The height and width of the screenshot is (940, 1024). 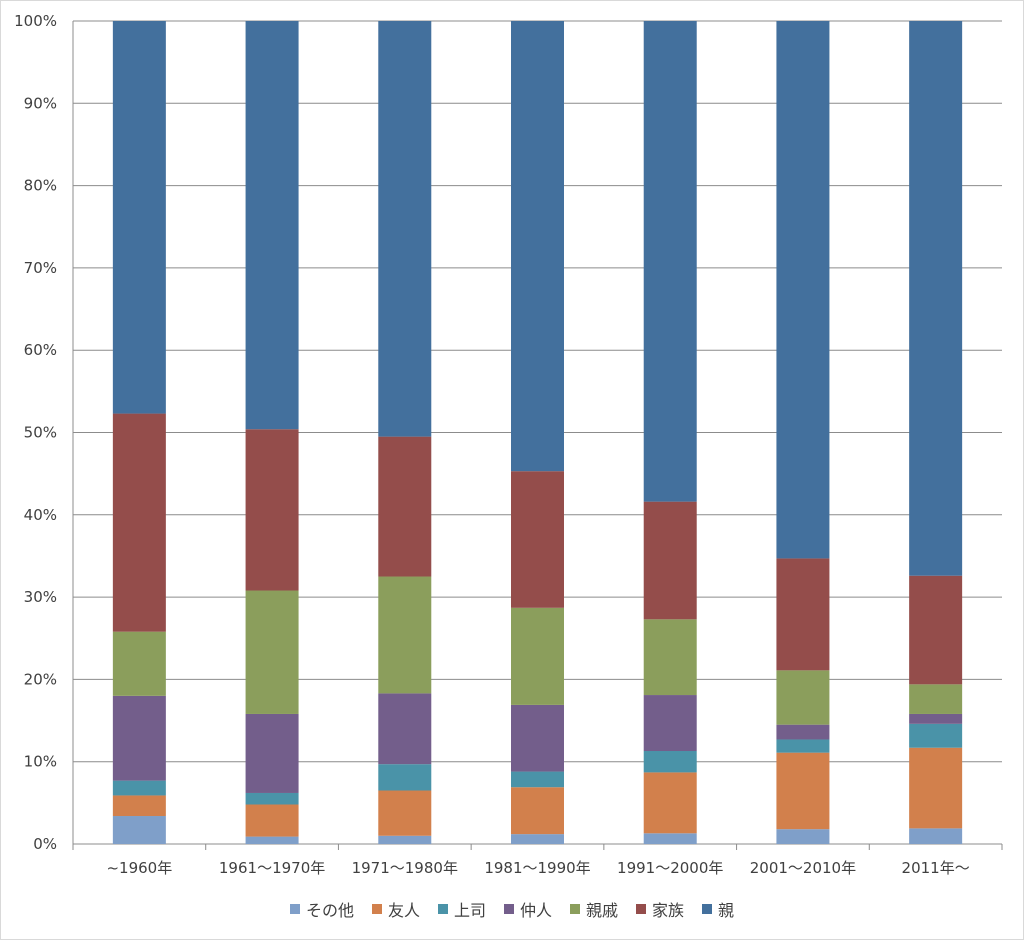 I want to click on legend-item: 友人, so click(x=395, y=909).